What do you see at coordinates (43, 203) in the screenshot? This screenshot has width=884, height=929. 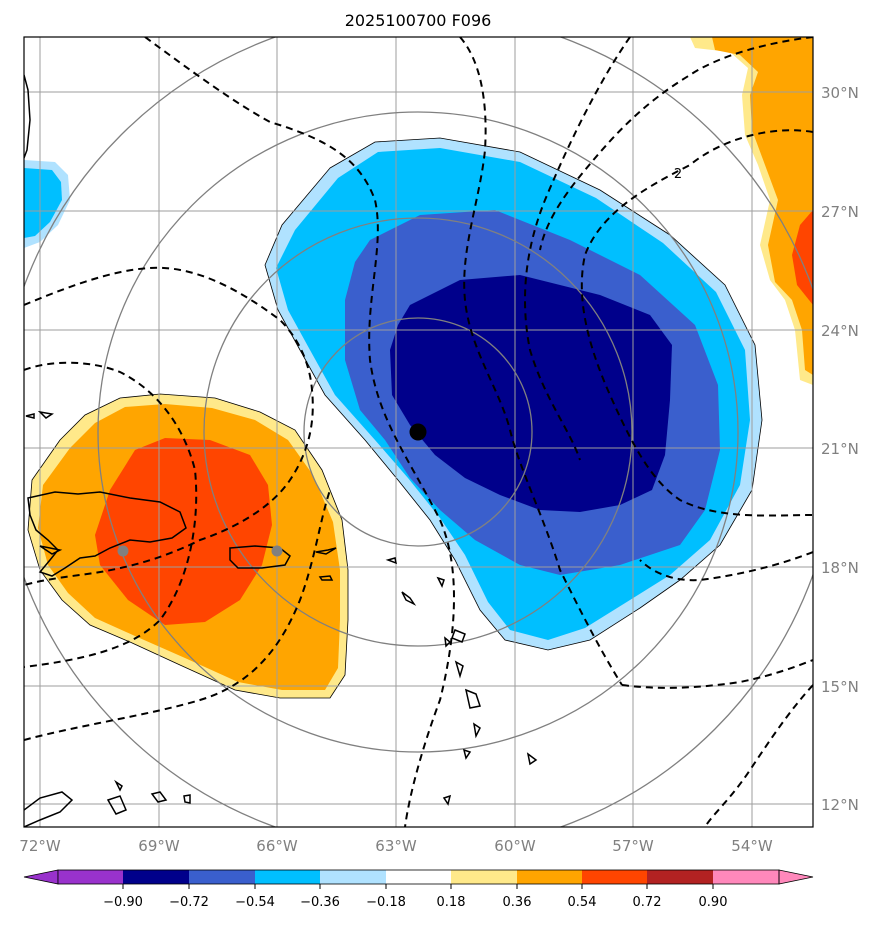 I see `left-weak-negative-region` at bounding box center [43, 203].